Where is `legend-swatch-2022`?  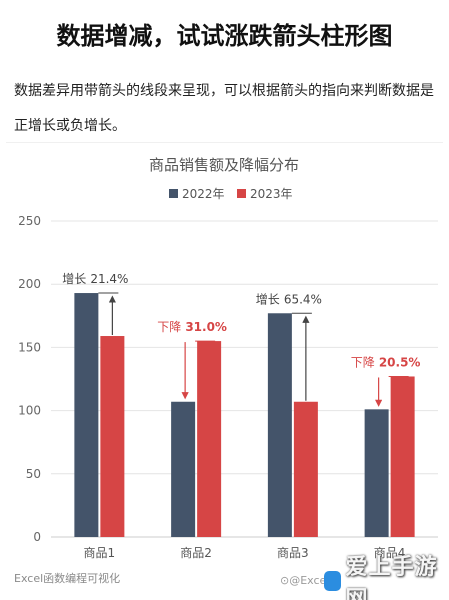
legend-swatch-2022 is located at coordinates (173, 193).